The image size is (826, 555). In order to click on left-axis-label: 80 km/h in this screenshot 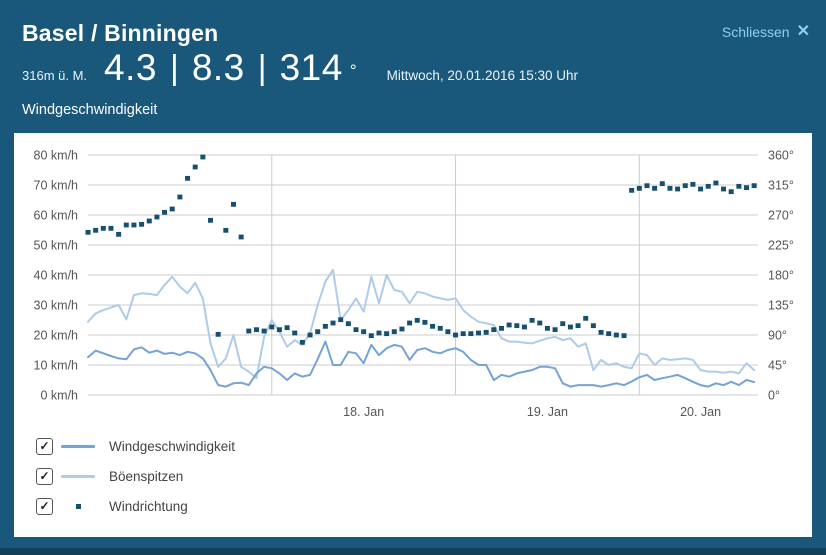, I will do `click(56, 156)`.